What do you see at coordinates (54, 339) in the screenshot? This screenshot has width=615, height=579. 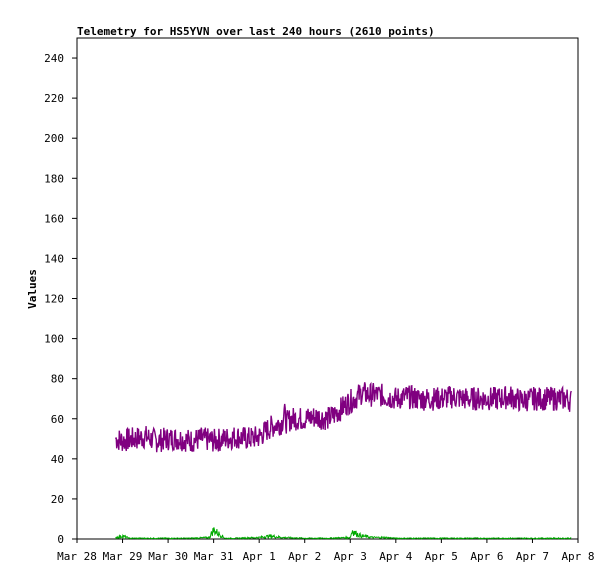 I see `y-tick-label: 100` at bounding box center [54, 339].